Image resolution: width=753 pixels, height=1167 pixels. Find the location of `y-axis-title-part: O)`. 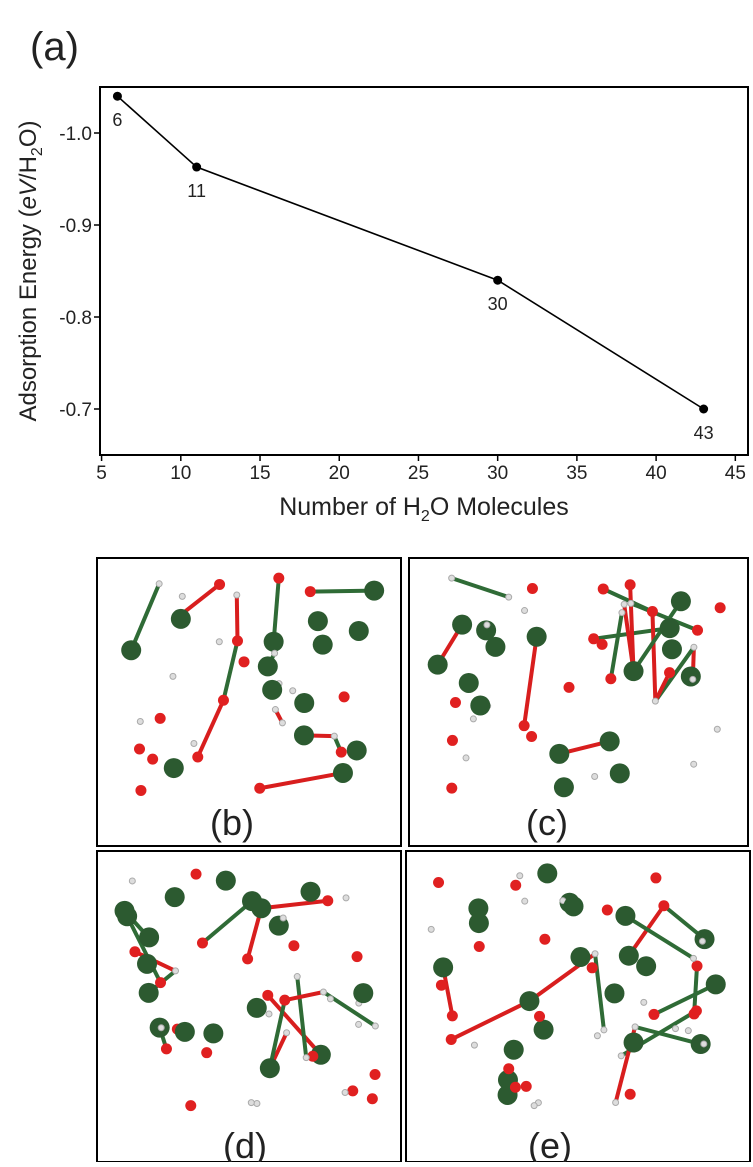

y-axis-title-part: O) is located at coordinates (28, 133).